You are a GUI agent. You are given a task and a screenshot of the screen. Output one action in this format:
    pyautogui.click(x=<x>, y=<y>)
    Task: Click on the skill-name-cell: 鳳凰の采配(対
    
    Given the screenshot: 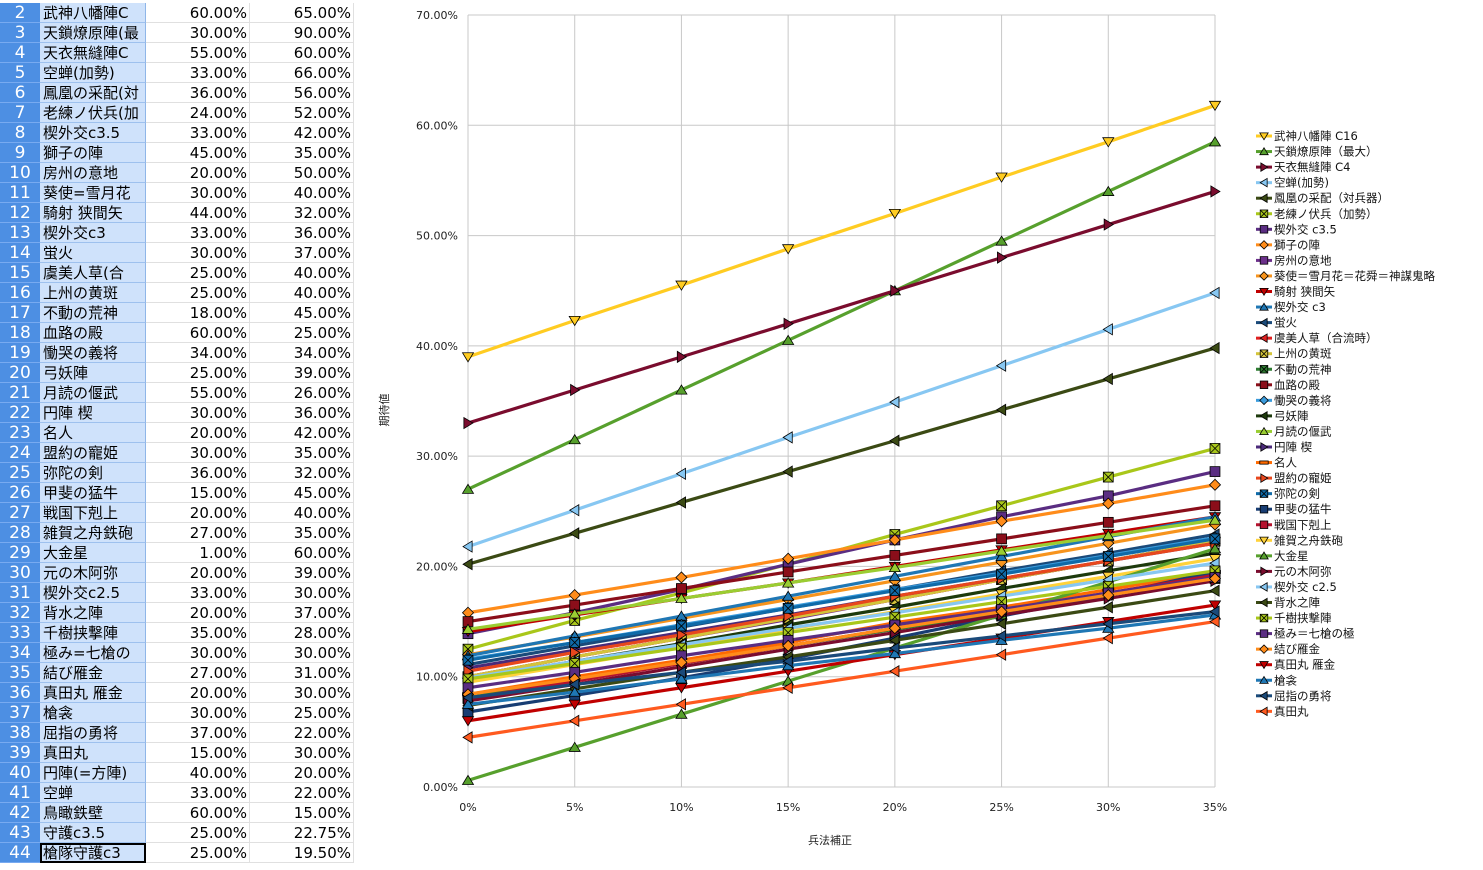 What is the action you would take?
    pyautogui.click(x=93, y=93)
    